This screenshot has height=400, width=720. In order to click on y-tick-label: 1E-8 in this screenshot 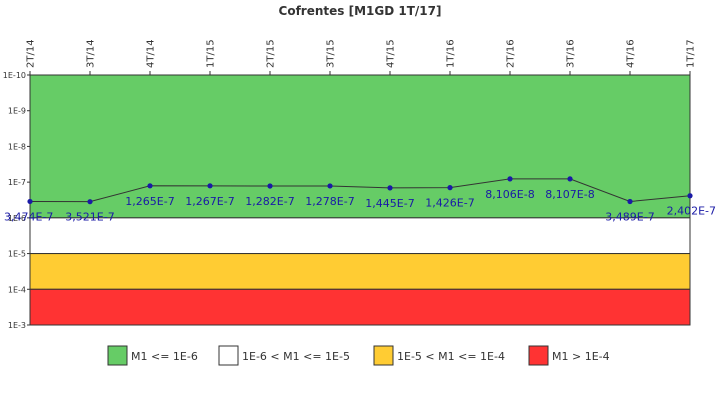, I will do `click(17, 146)`.